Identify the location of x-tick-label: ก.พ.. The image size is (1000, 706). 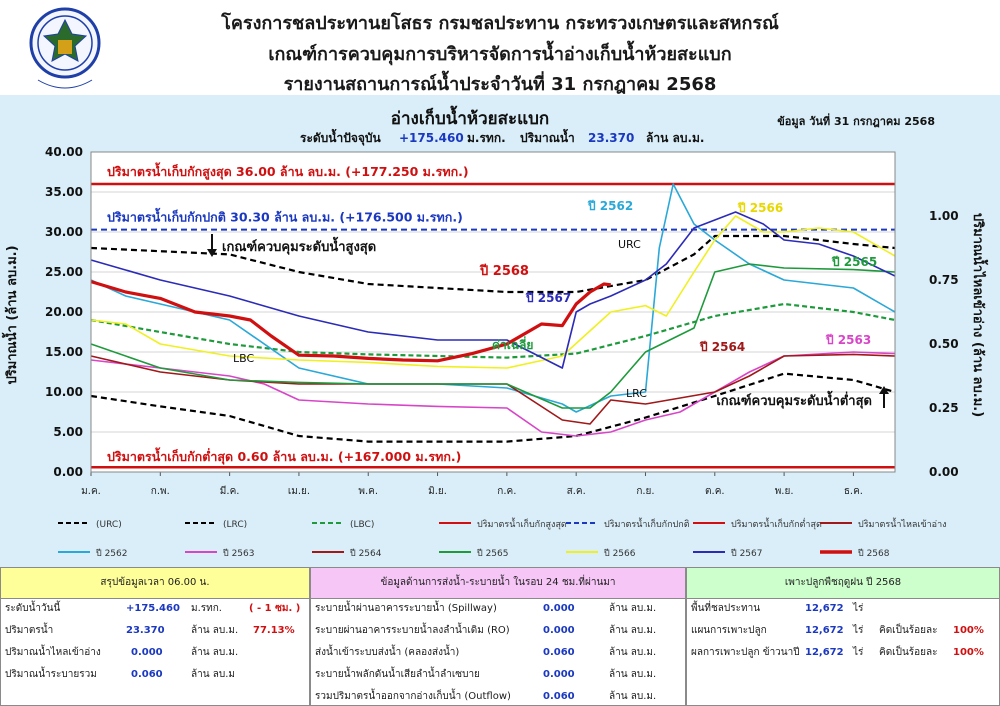
(160, 491).